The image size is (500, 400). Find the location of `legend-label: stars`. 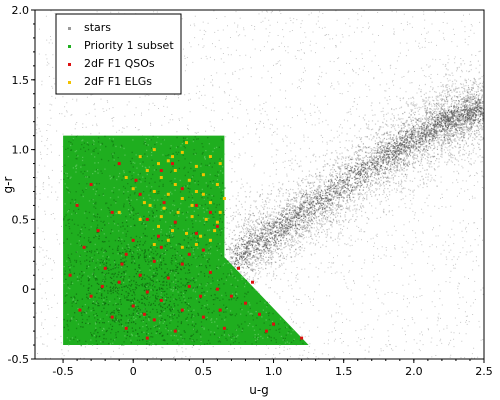

legend-label: stars is located at coordinates (97, 27).